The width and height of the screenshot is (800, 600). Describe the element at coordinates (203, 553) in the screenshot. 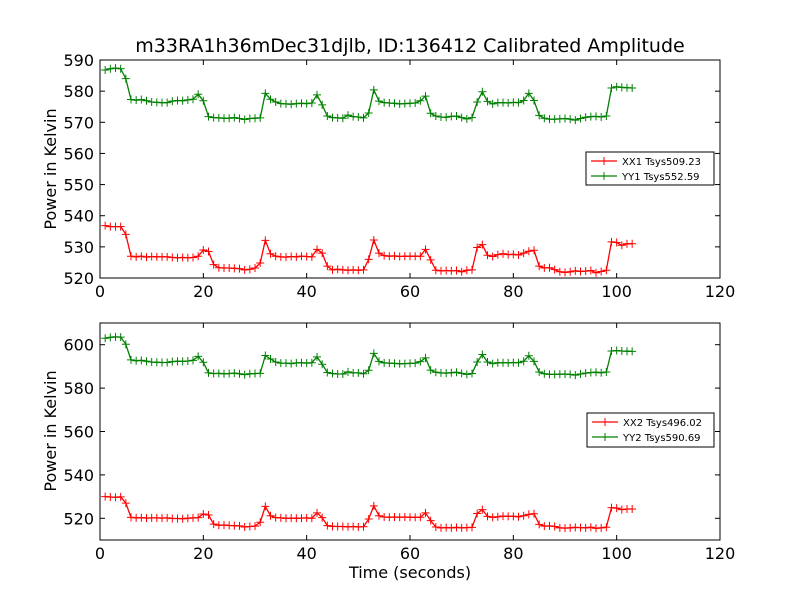

I see `x-tick-label: 20` at that location.